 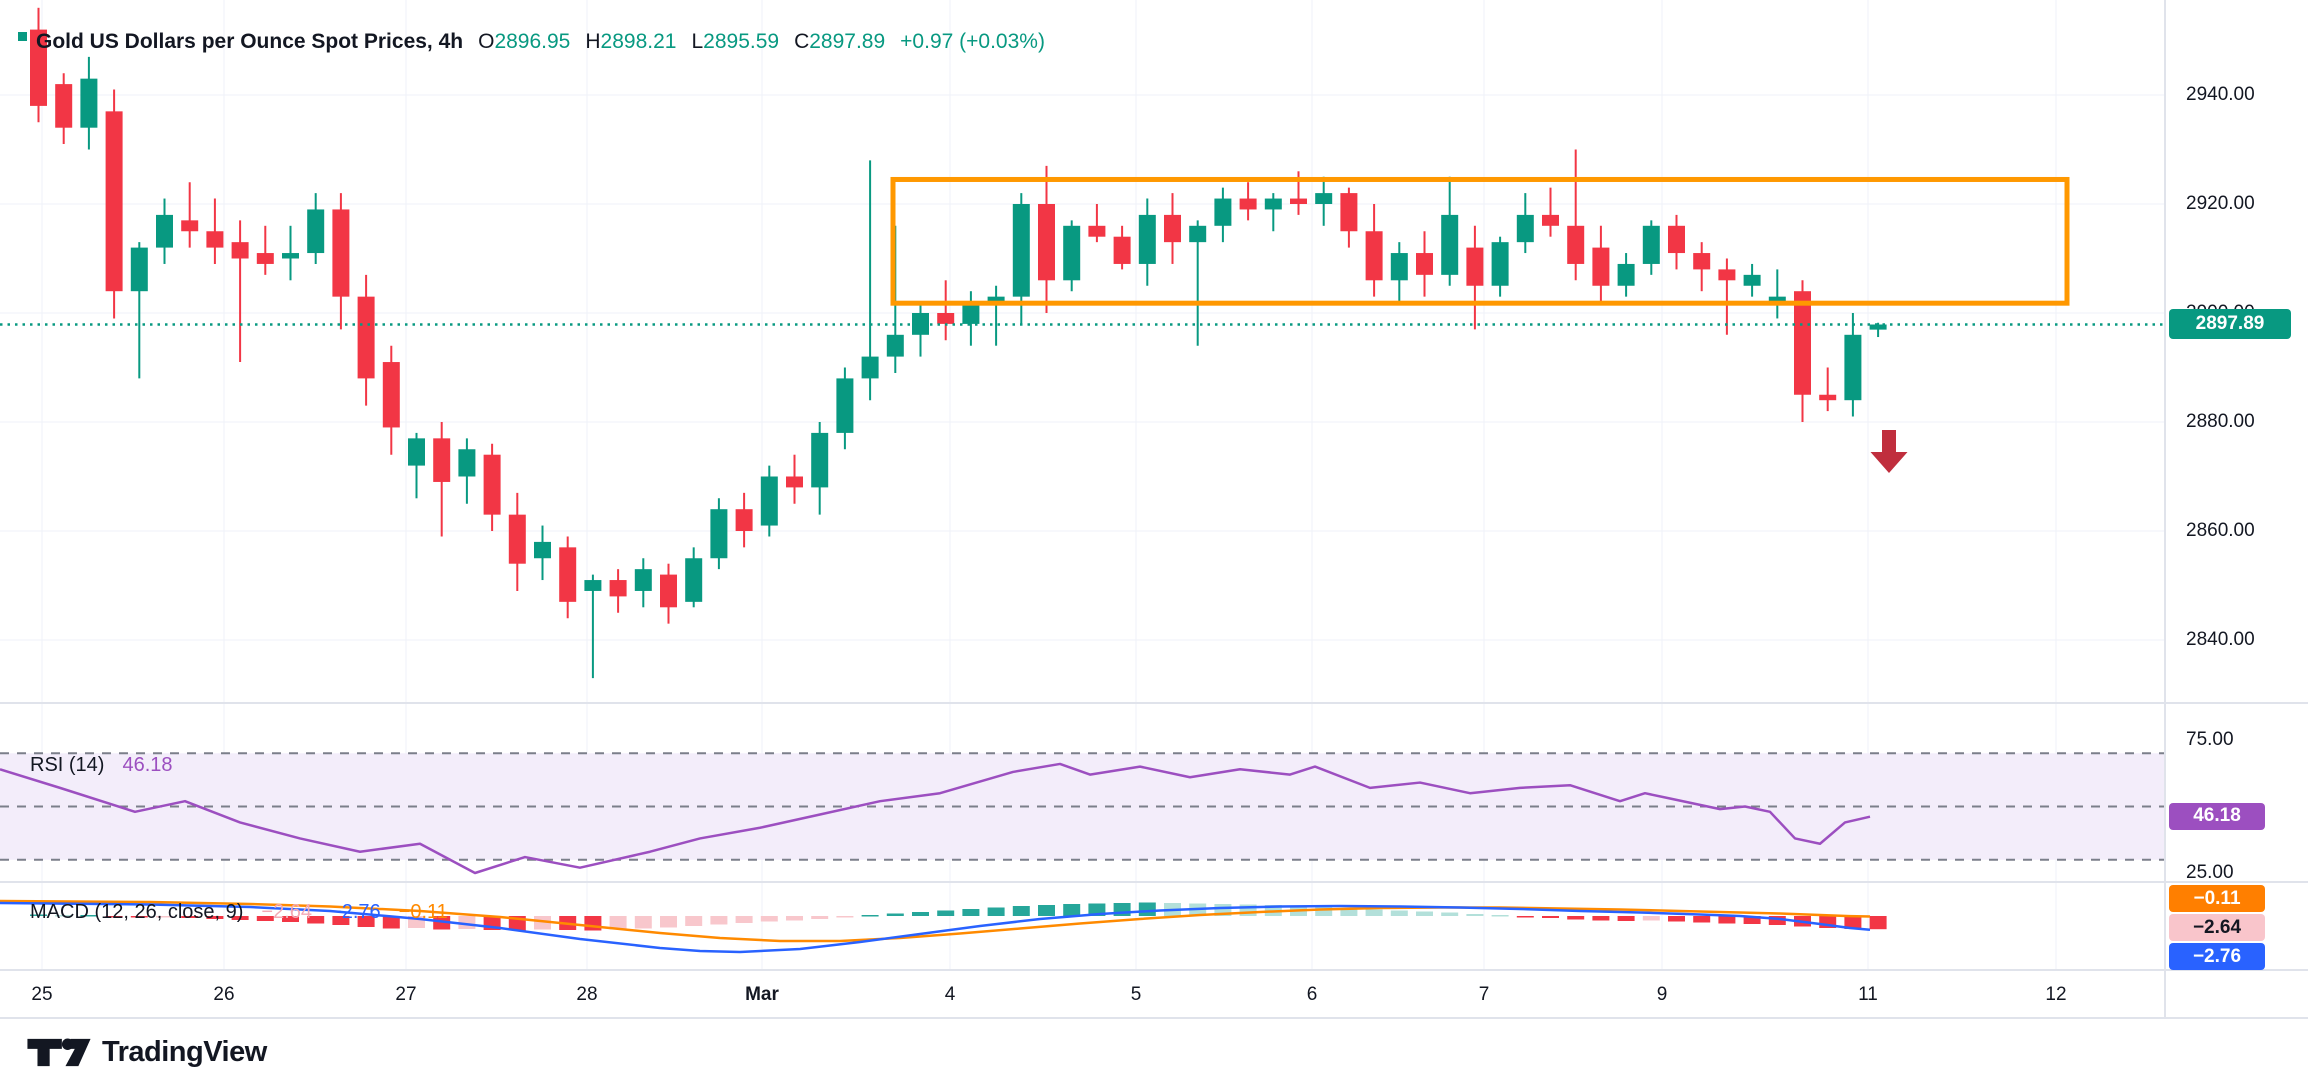 I want to click on price-tick-label: 2920.00, so click(x=2220, y=203).